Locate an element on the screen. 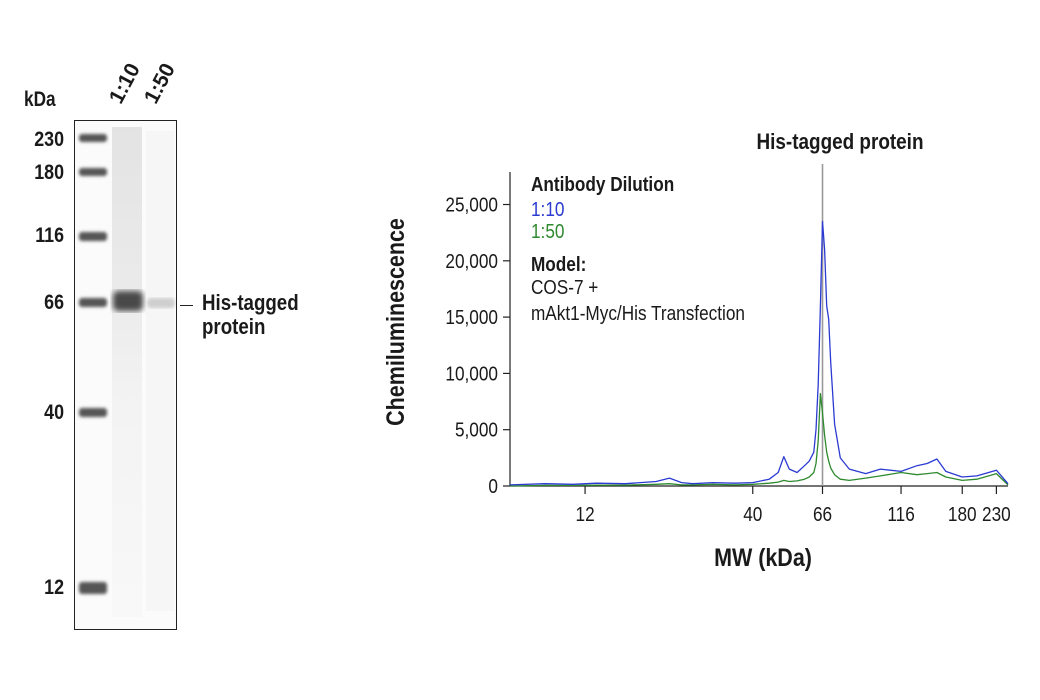 Image resolution: width=1040 pixels, height=700 pixels. y-tick-label: 25,000 is located at coordinates (471, 204).